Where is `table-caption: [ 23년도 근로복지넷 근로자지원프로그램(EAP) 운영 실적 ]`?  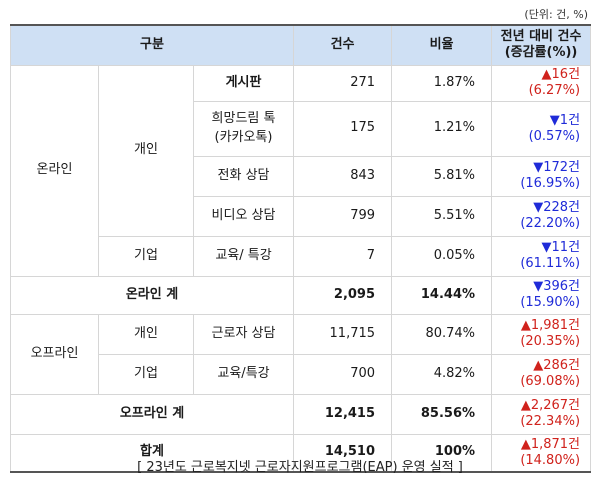
table-caption: [ 23년도 근로복지넷 근로자지원프로그램(EAP) 운영 실적 ] is located at coordinates (300, 467).